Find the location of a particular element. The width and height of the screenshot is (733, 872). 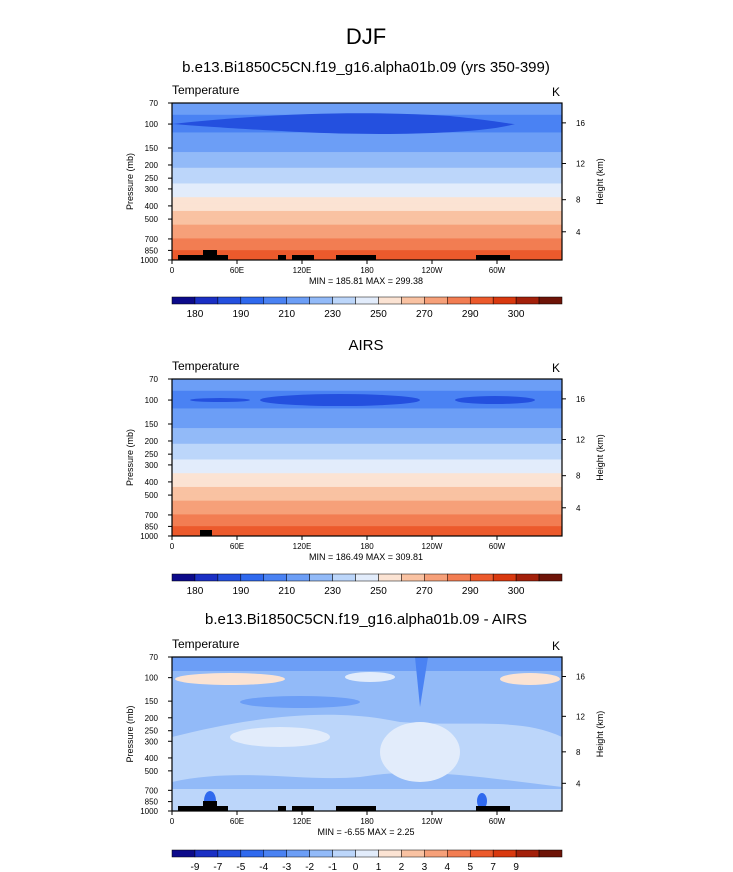

longitude-tick-label: 60E is located at coordinates (237, 821).